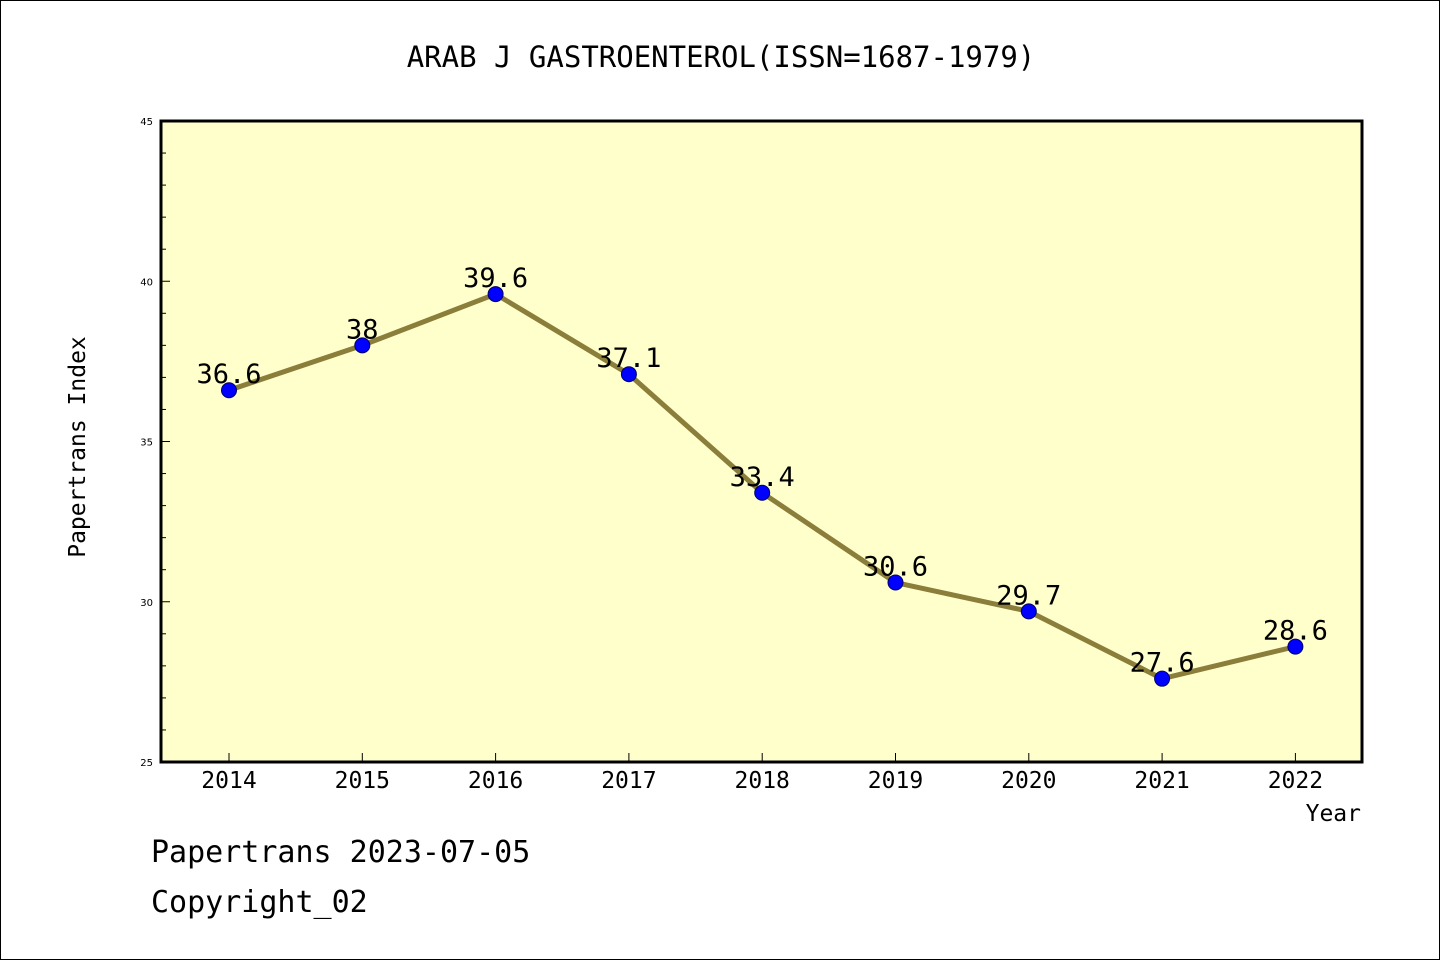 This screenshot has width=1440, height=960. I want to click on y-tick-label: 30, so click(146, 603).